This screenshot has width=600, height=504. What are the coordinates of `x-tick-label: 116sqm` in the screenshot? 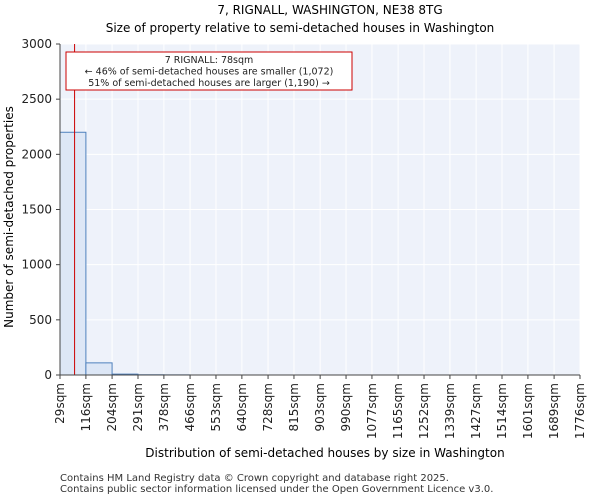 It's located at (86, 407).